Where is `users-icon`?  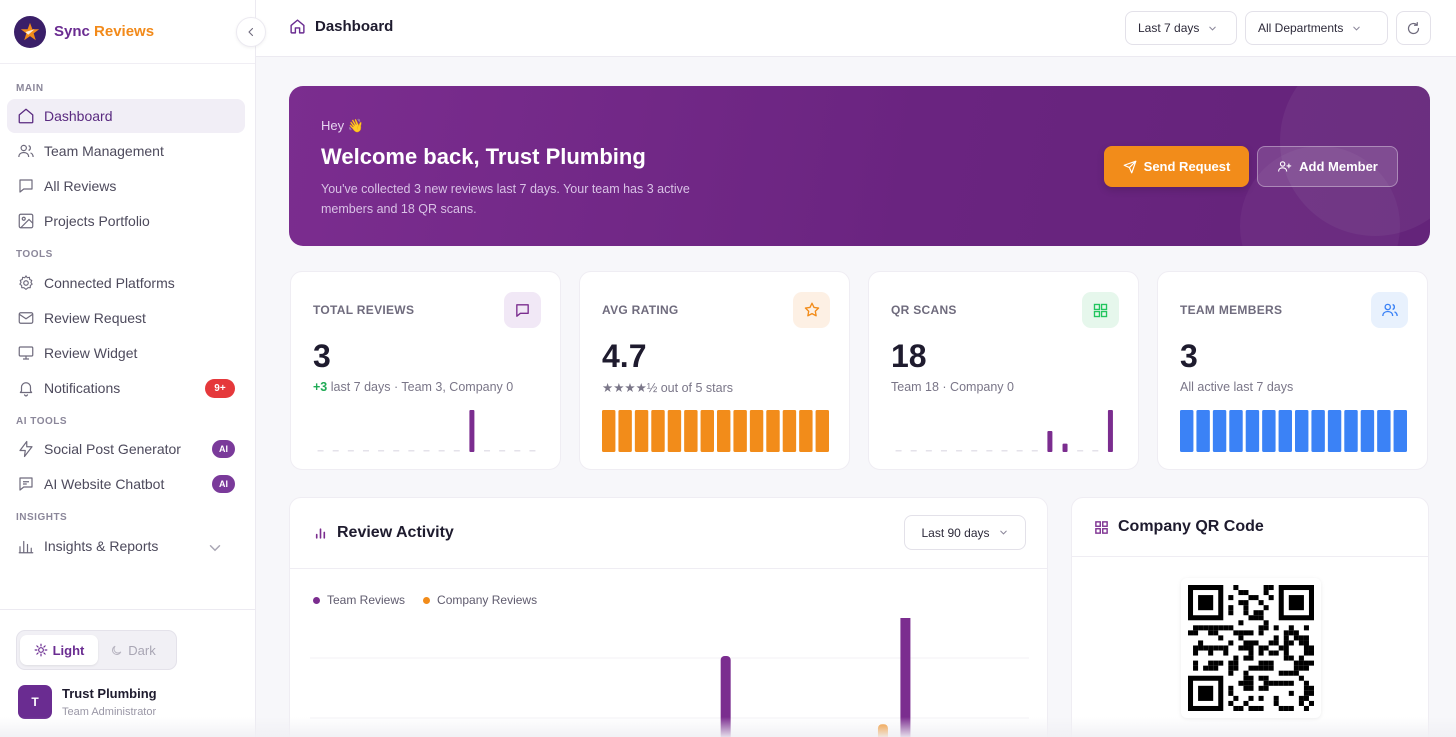 users-icon is located at coordinates (1389, 310).